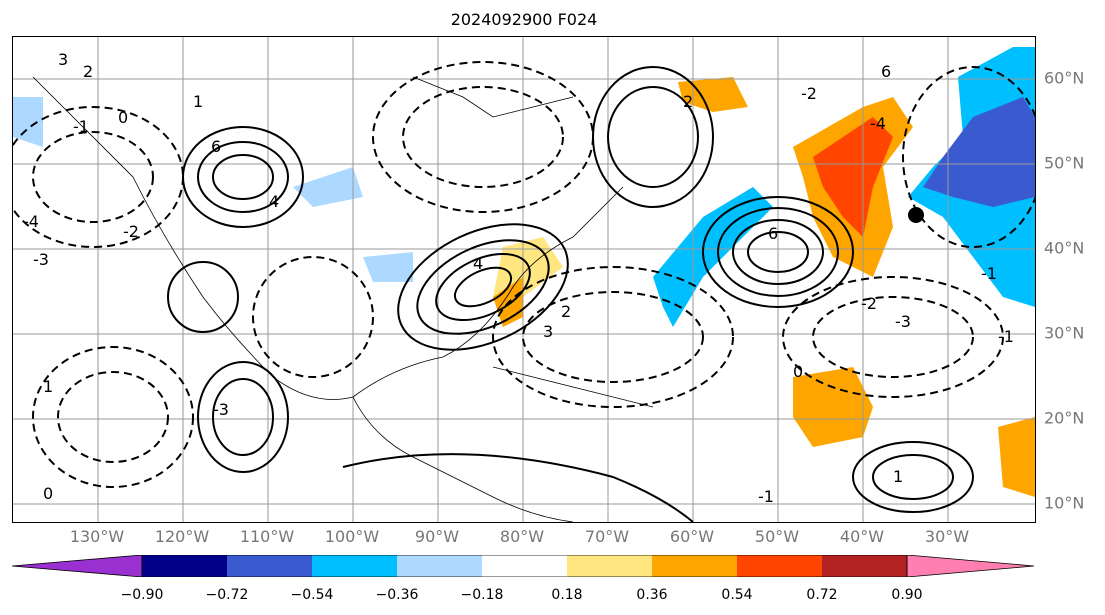 This screenshot has height=615, width=1105. I want to click on colorbar-tick: −0.72, so click(227, 595).